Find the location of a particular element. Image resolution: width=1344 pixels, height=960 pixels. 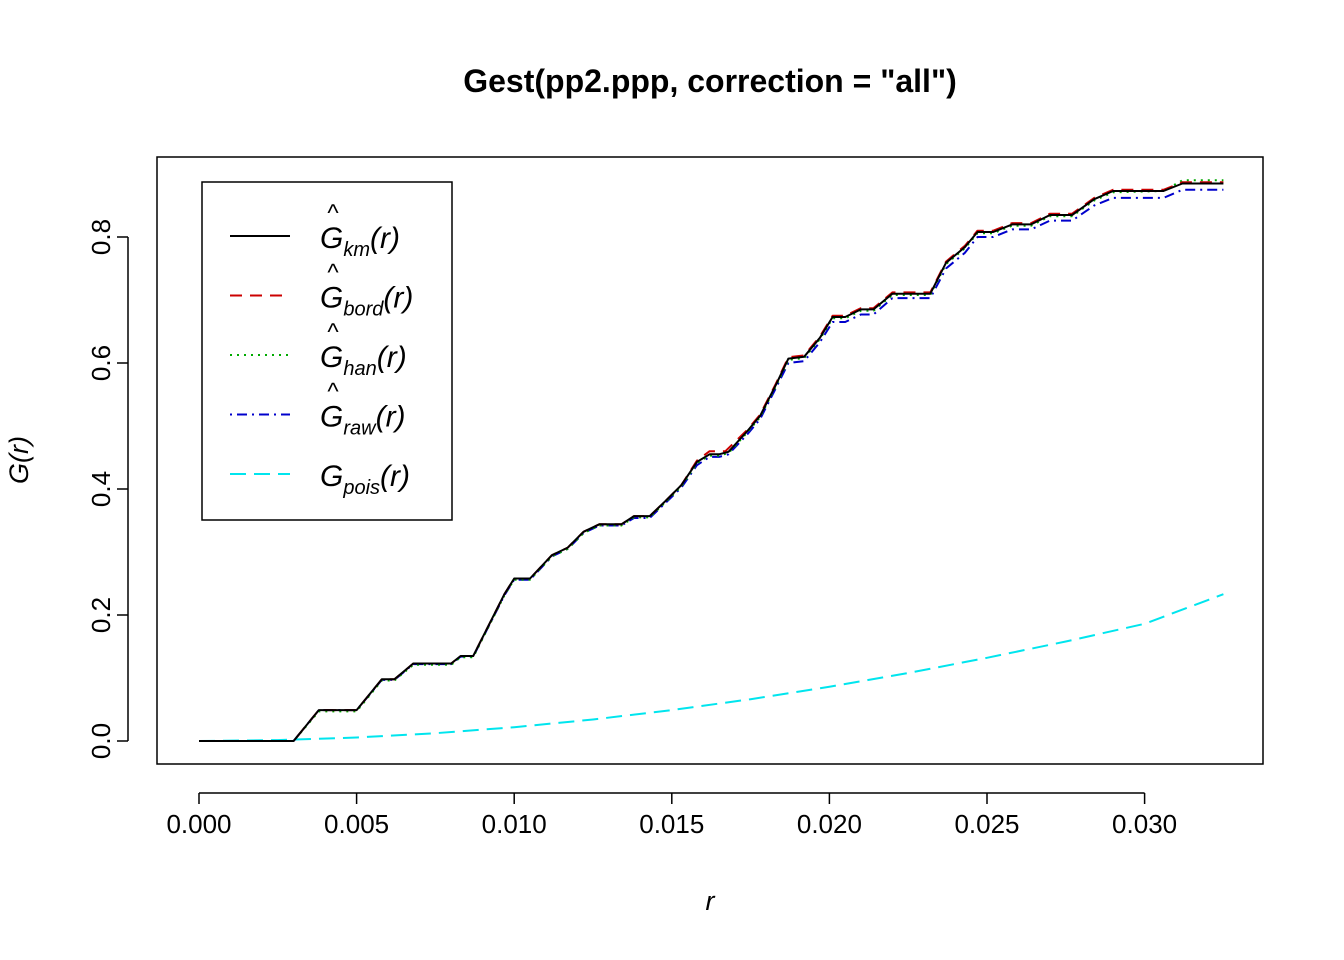

x-tick-label: 0.030 is located at coordinates (1144, 824).